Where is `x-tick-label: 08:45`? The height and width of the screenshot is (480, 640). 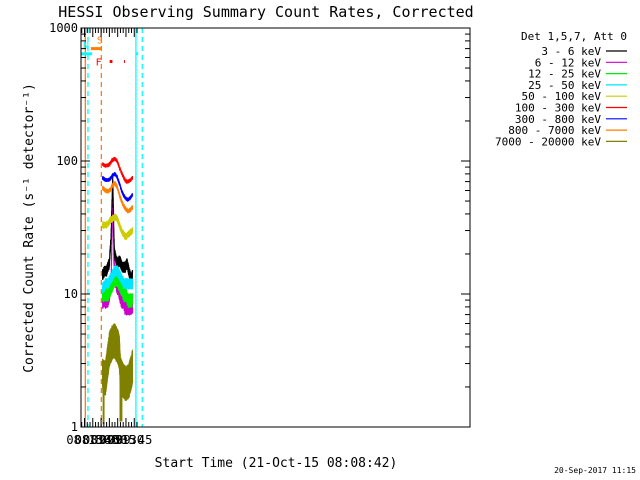 x-tick-label: 08:45 is located at coordinates (101, 440).